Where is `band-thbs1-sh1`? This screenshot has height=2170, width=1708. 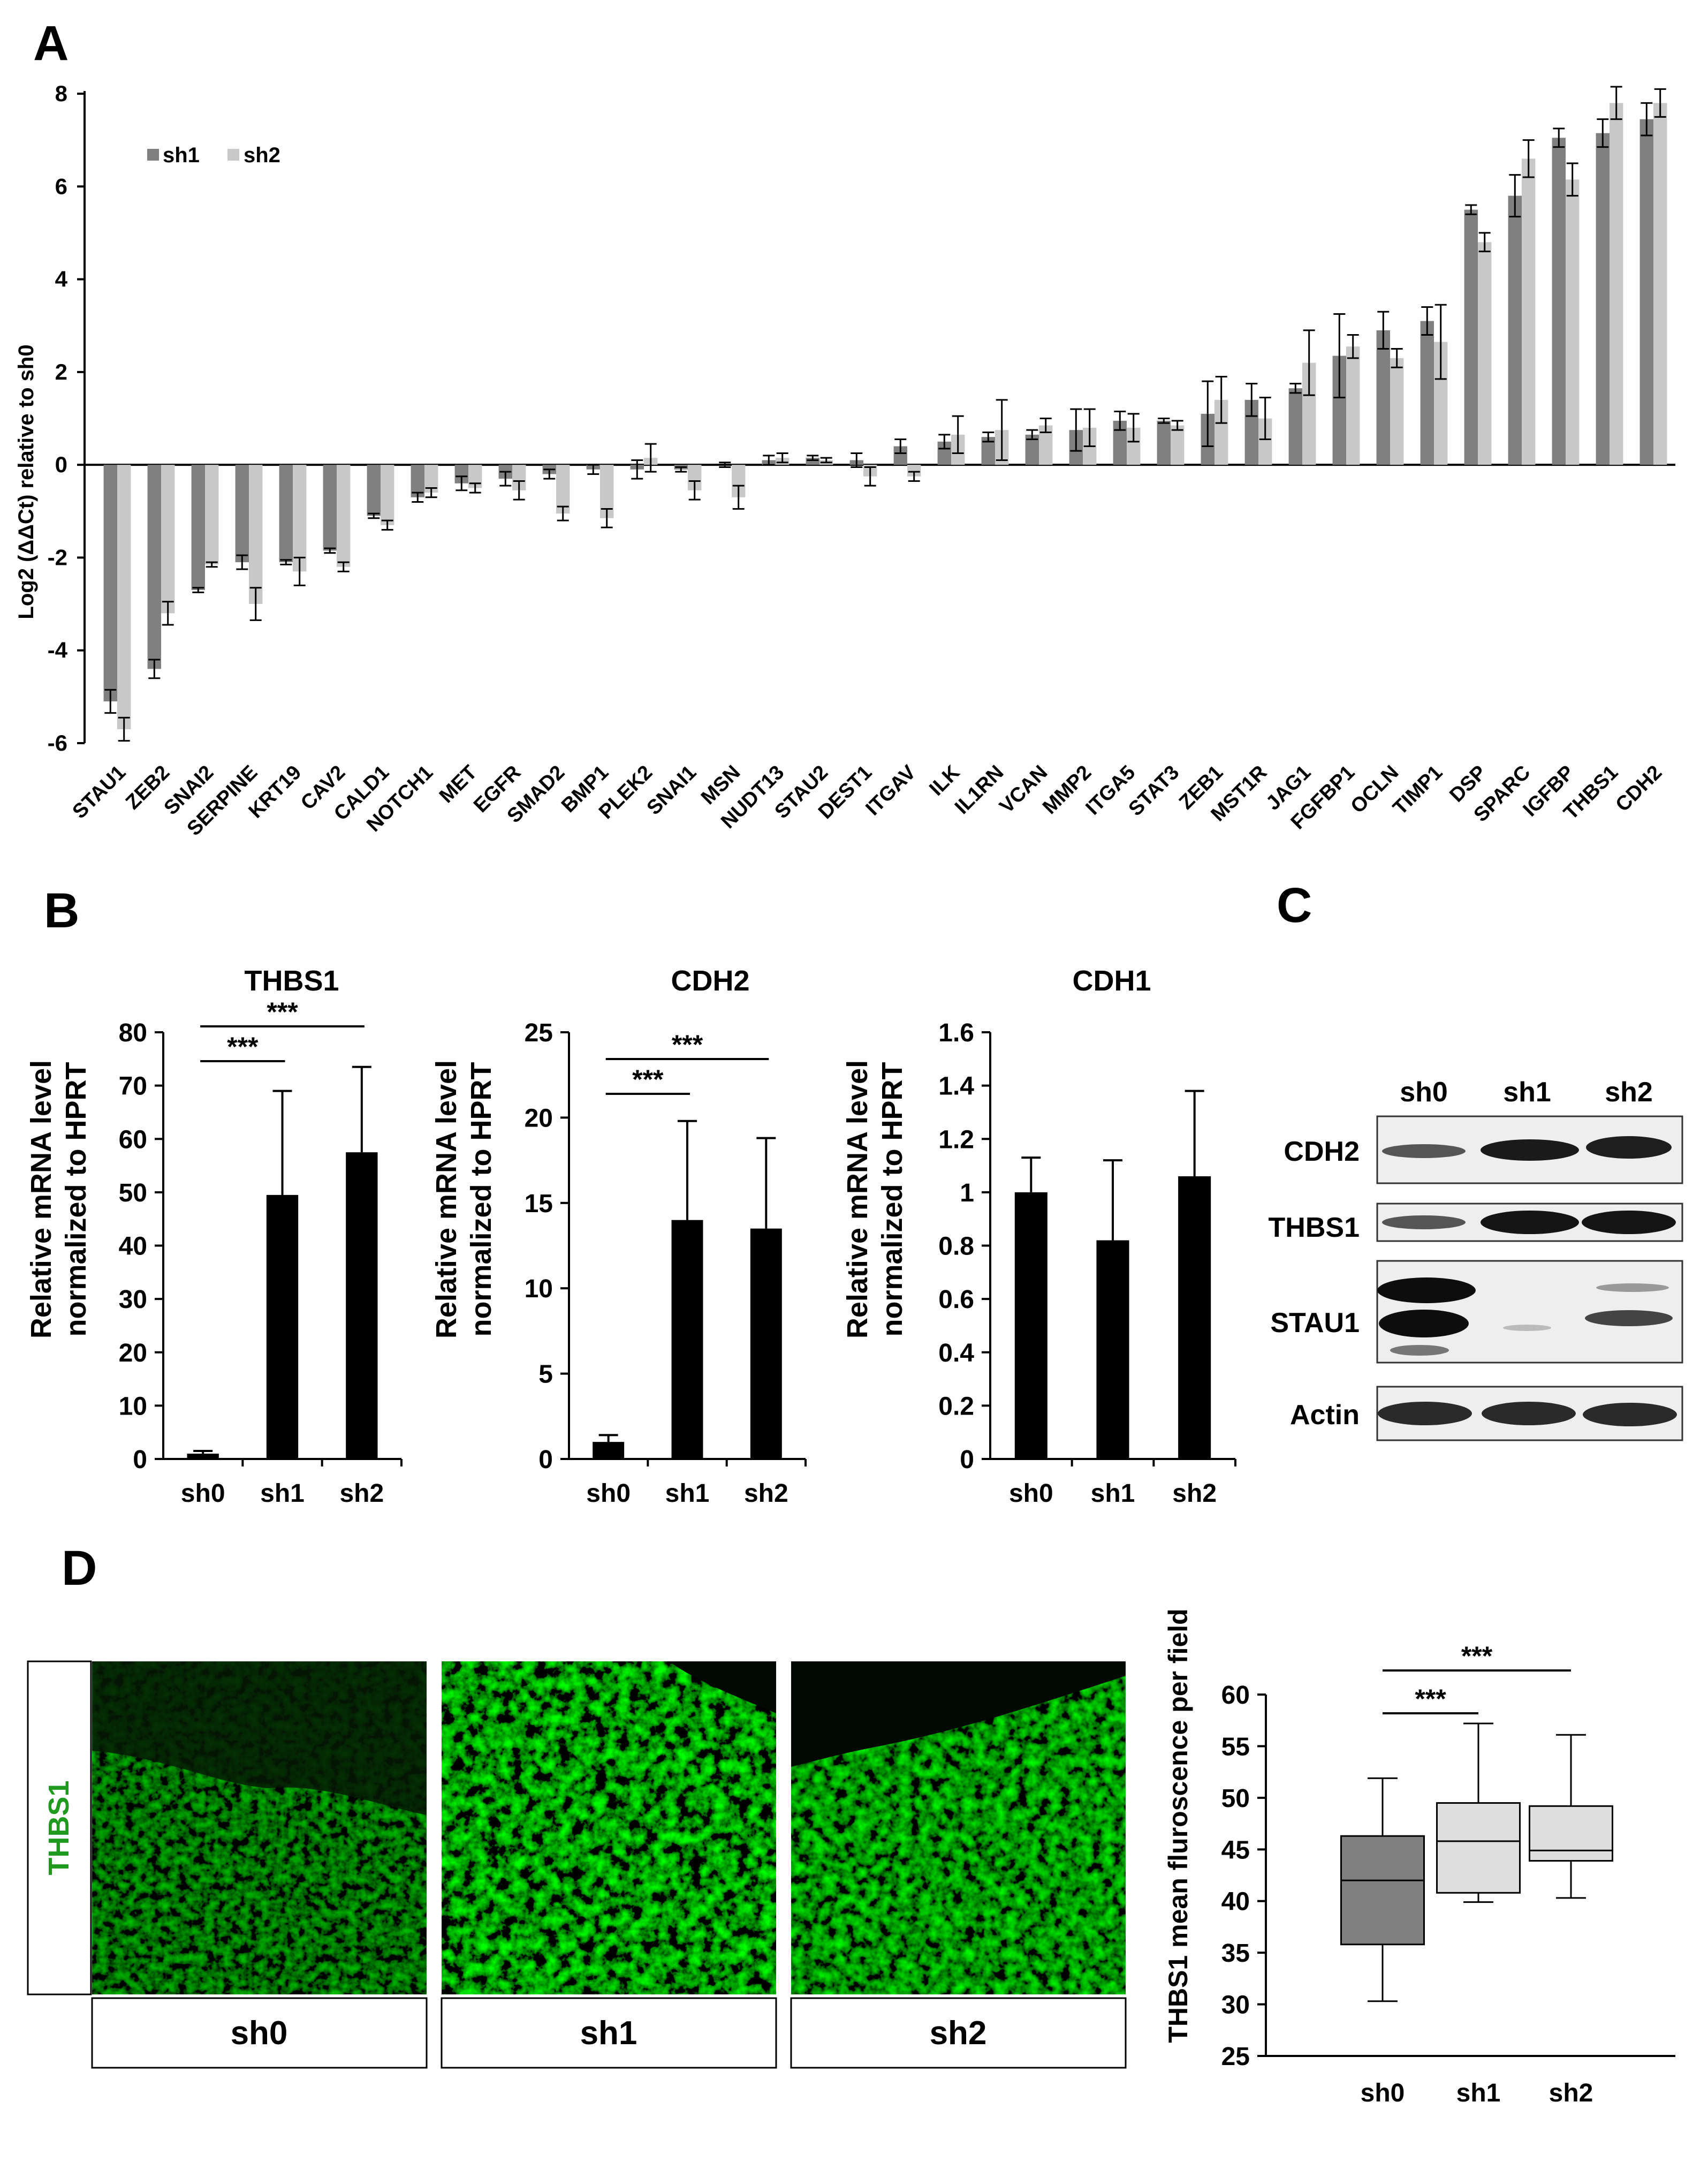 band-thbs1-sh1 is located at coordinates (1530, 1222).